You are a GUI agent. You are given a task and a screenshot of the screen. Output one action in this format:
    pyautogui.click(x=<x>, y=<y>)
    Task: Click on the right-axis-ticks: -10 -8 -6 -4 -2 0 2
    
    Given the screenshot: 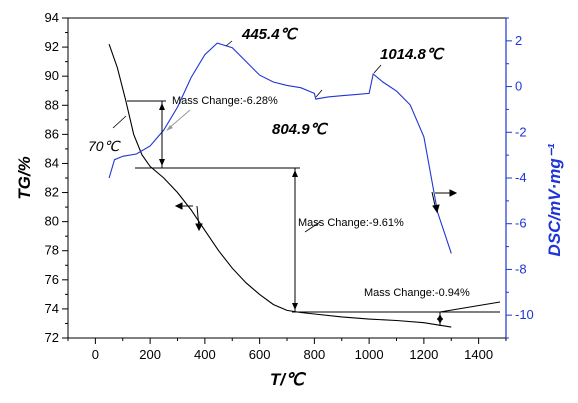 What is the action you would take?
    pyautogui.click(x=520, y=178)
    